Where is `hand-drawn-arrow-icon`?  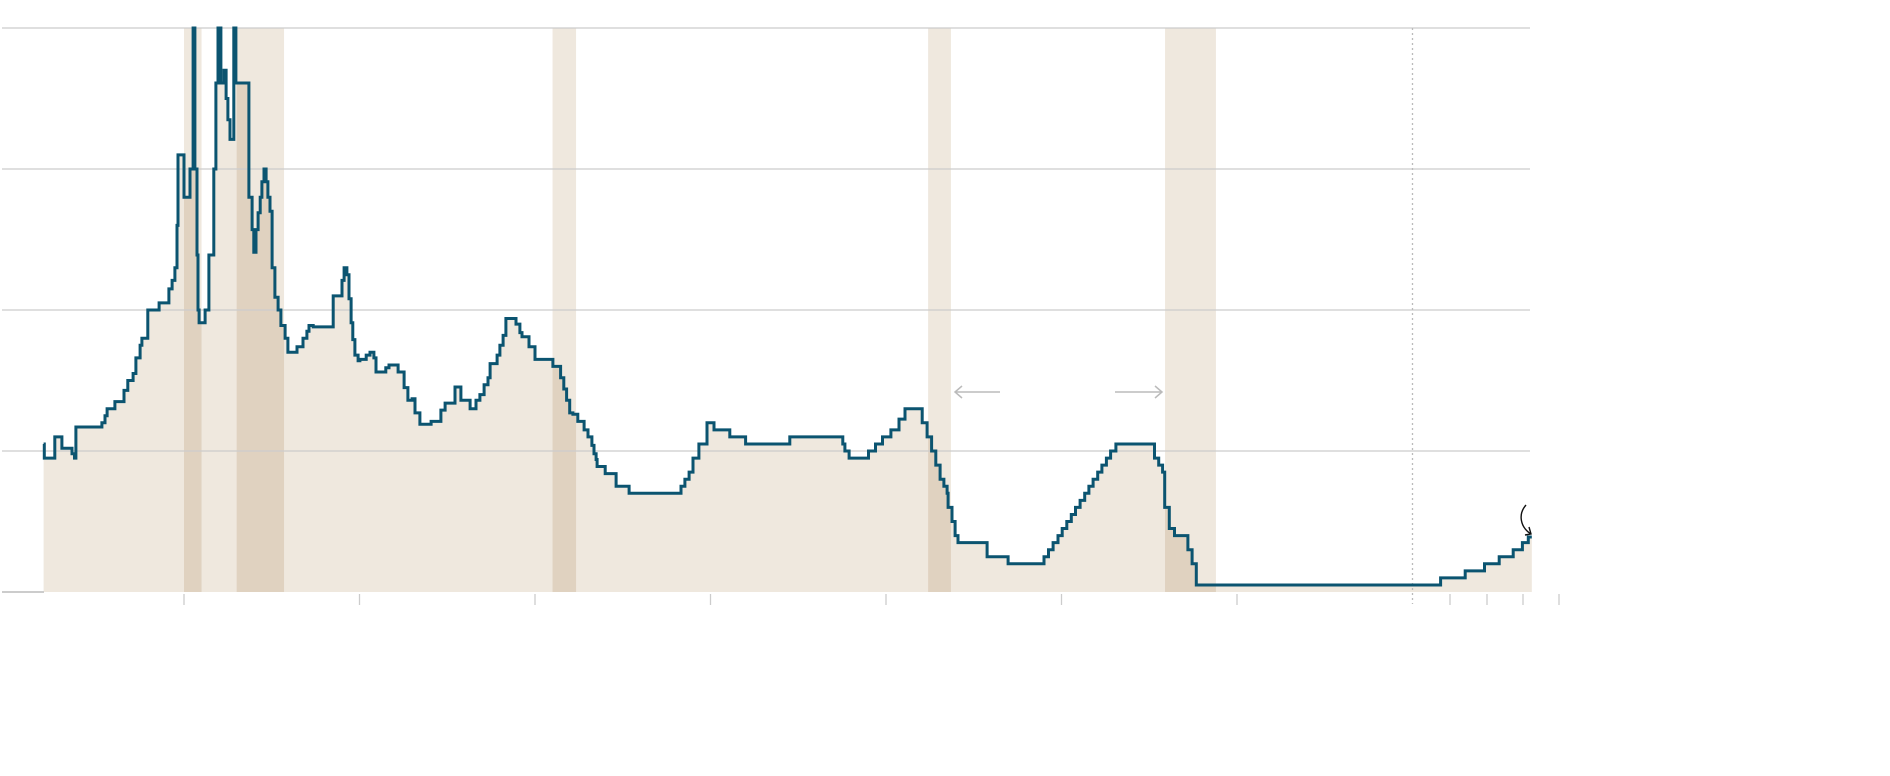 hand-drawn-arrow-icon is located at coordinates (1526, 520).